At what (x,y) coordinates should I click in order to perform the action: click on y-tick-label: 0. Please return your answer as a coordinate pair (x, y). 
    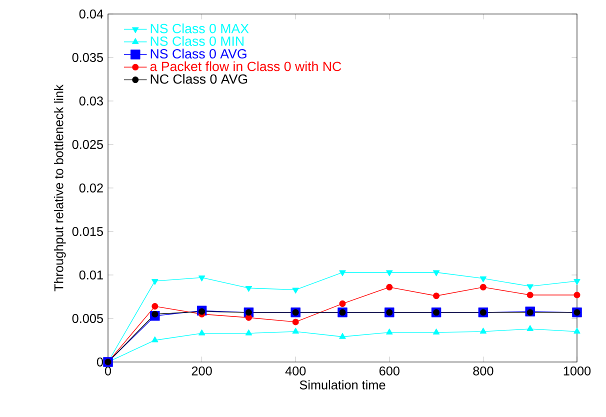
    Looking at the image, I should click on (100, 362).